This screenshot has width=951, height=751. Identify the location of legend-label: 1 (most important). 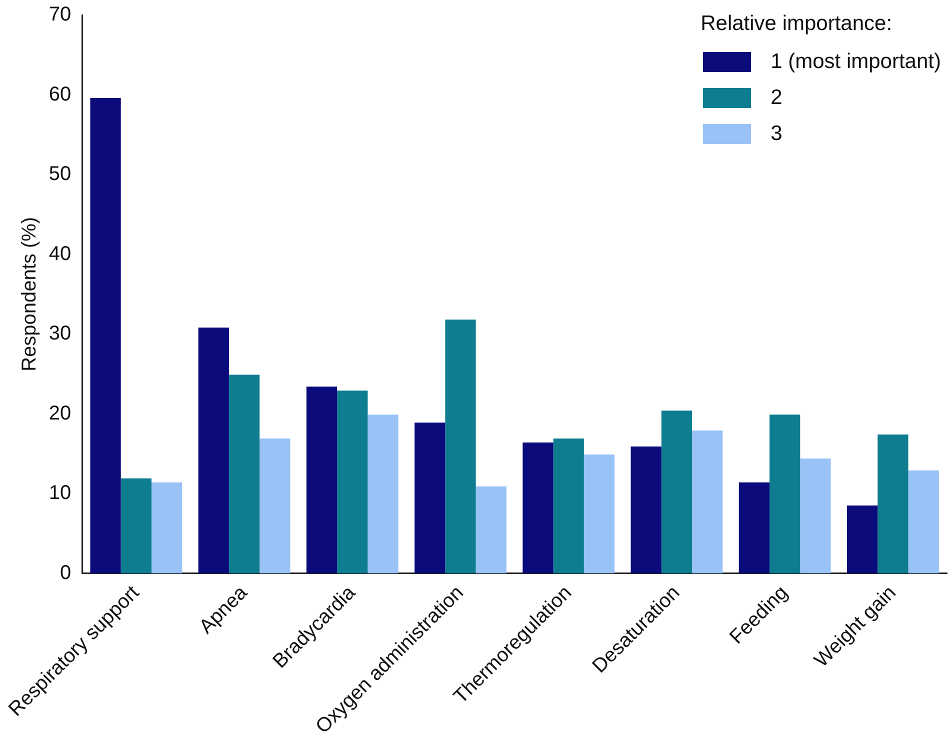
(855, 62).